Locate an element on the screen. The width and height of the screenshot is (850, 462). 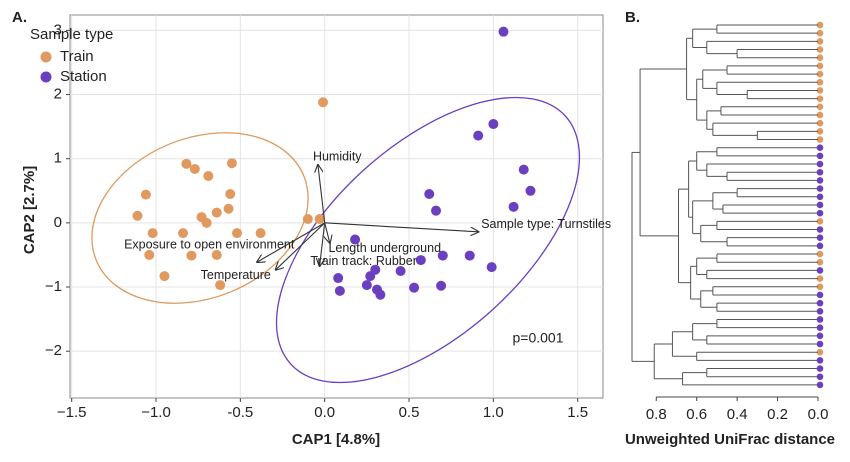
y-axis-label: CAP2 [2.7%] is located at coordinates (29, 210).